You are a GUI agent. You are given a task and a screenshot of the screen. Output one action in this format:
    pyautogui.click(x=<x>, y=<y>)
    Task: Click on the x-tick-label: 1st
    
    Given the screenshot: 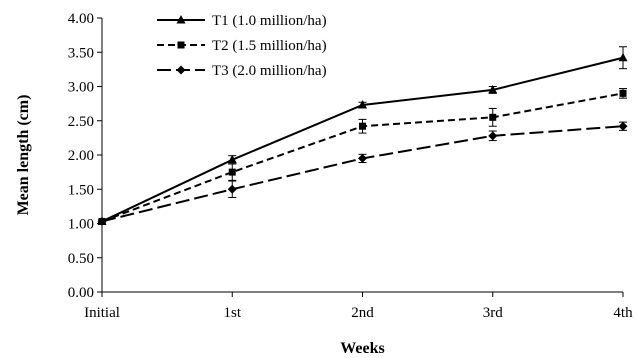 What is the action you would take?
    pyautogui.click(x=232, y=313)
    